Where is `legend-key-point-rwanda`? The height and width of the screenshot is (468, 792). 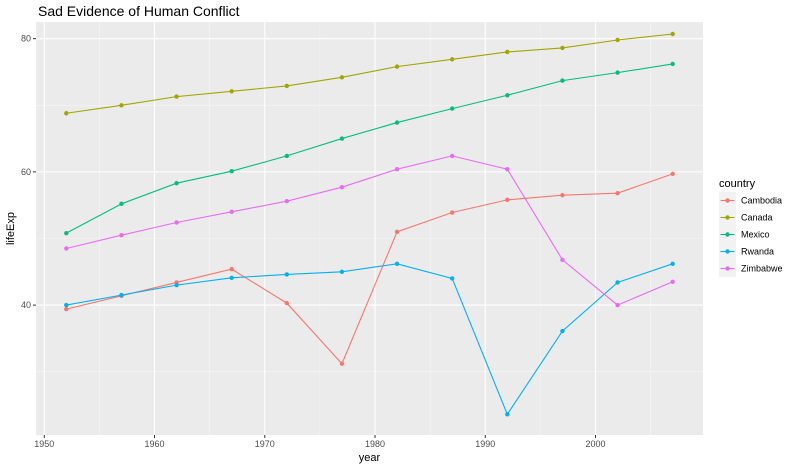 legend-key-point-rwanda is located at coordinates (727, 251).